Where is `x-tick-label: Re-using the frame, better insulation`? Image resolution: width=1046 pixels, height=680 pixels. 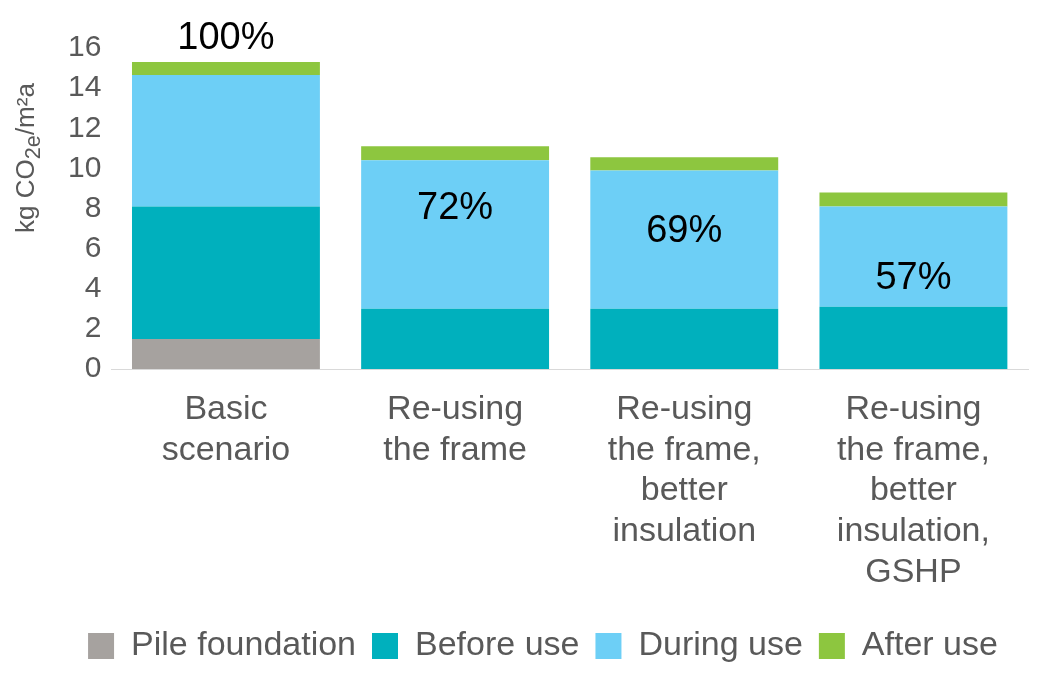 x-tick-label: Re-using the frame, better insulation is located at coordinates (684, 468).